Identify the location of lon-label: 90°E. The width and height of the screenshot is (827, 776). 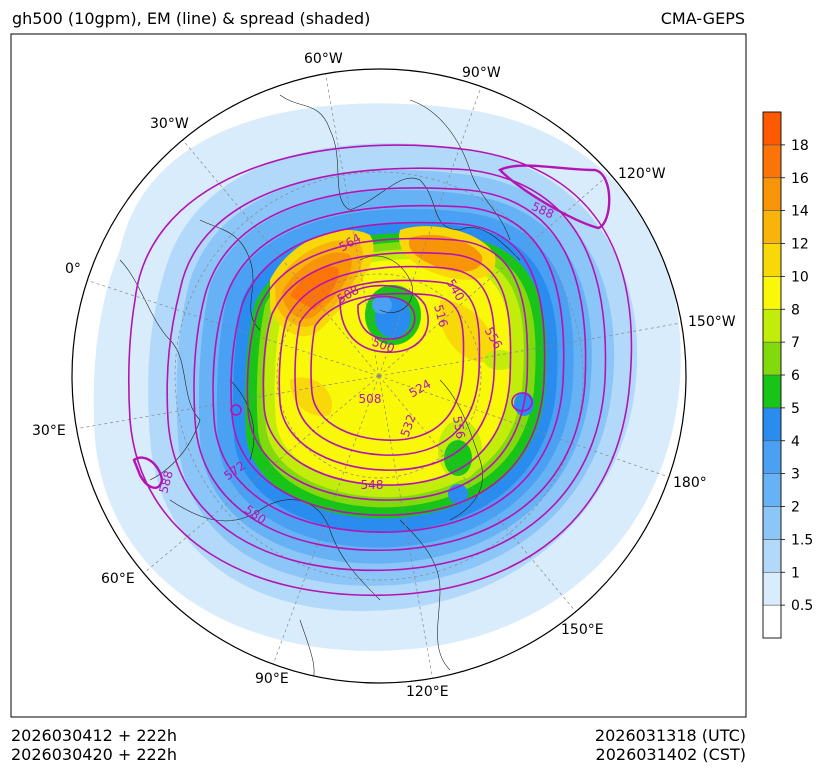
(272, 679).